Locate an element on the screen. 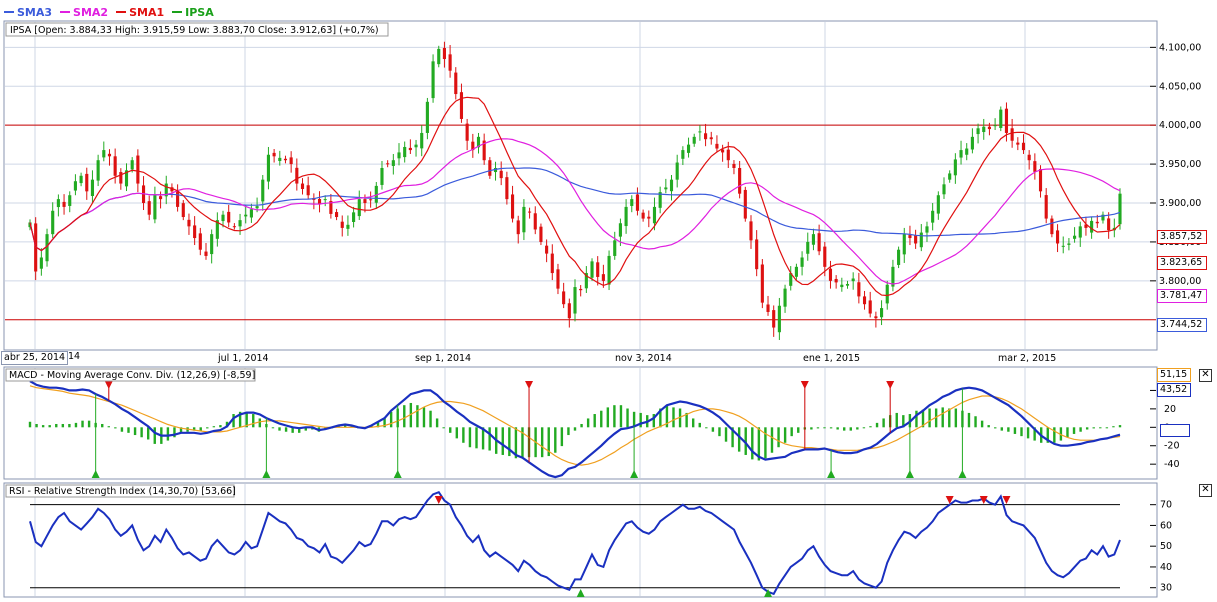  crosshair-date: abr 25, 2014 is located at coordinates (35, 357).